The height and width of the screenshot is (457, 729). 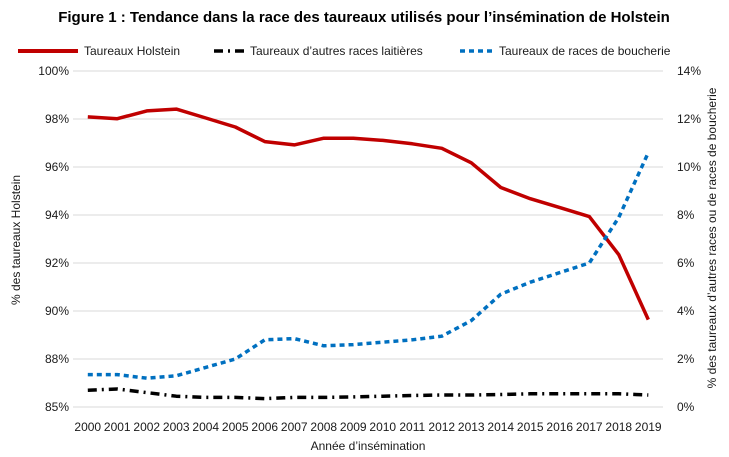 I want to click on y-right-tick-label: 14%, so click(x=689, y=71).